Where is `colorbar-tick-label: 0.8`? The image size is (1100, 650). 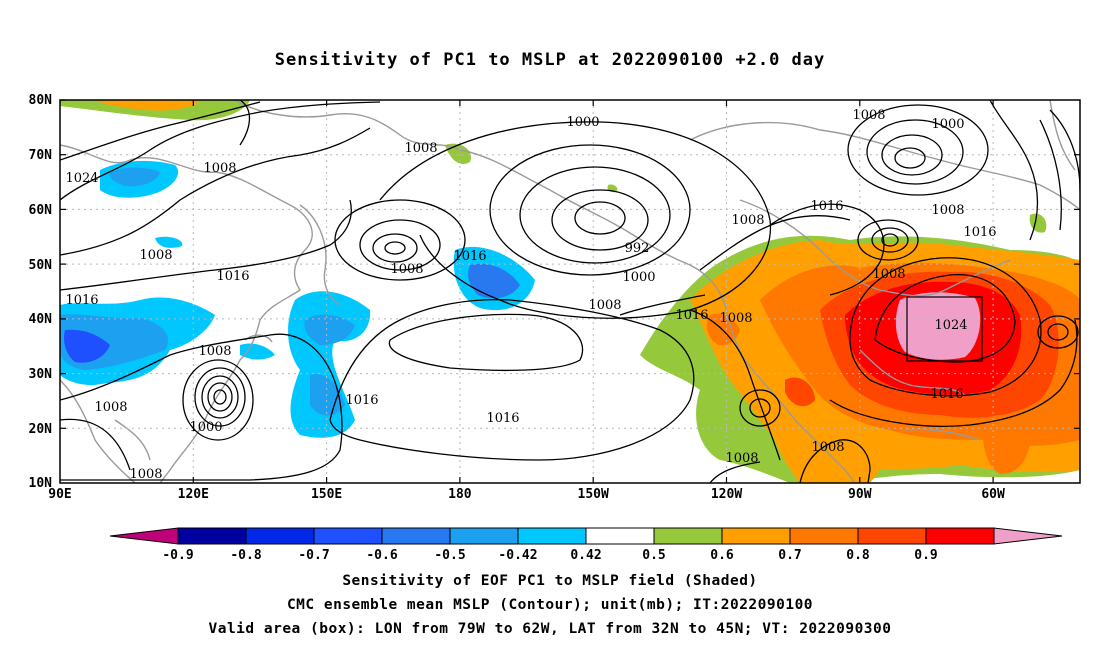
colorbar-tick-label: 0.8 is located at coordinates (858, 555).